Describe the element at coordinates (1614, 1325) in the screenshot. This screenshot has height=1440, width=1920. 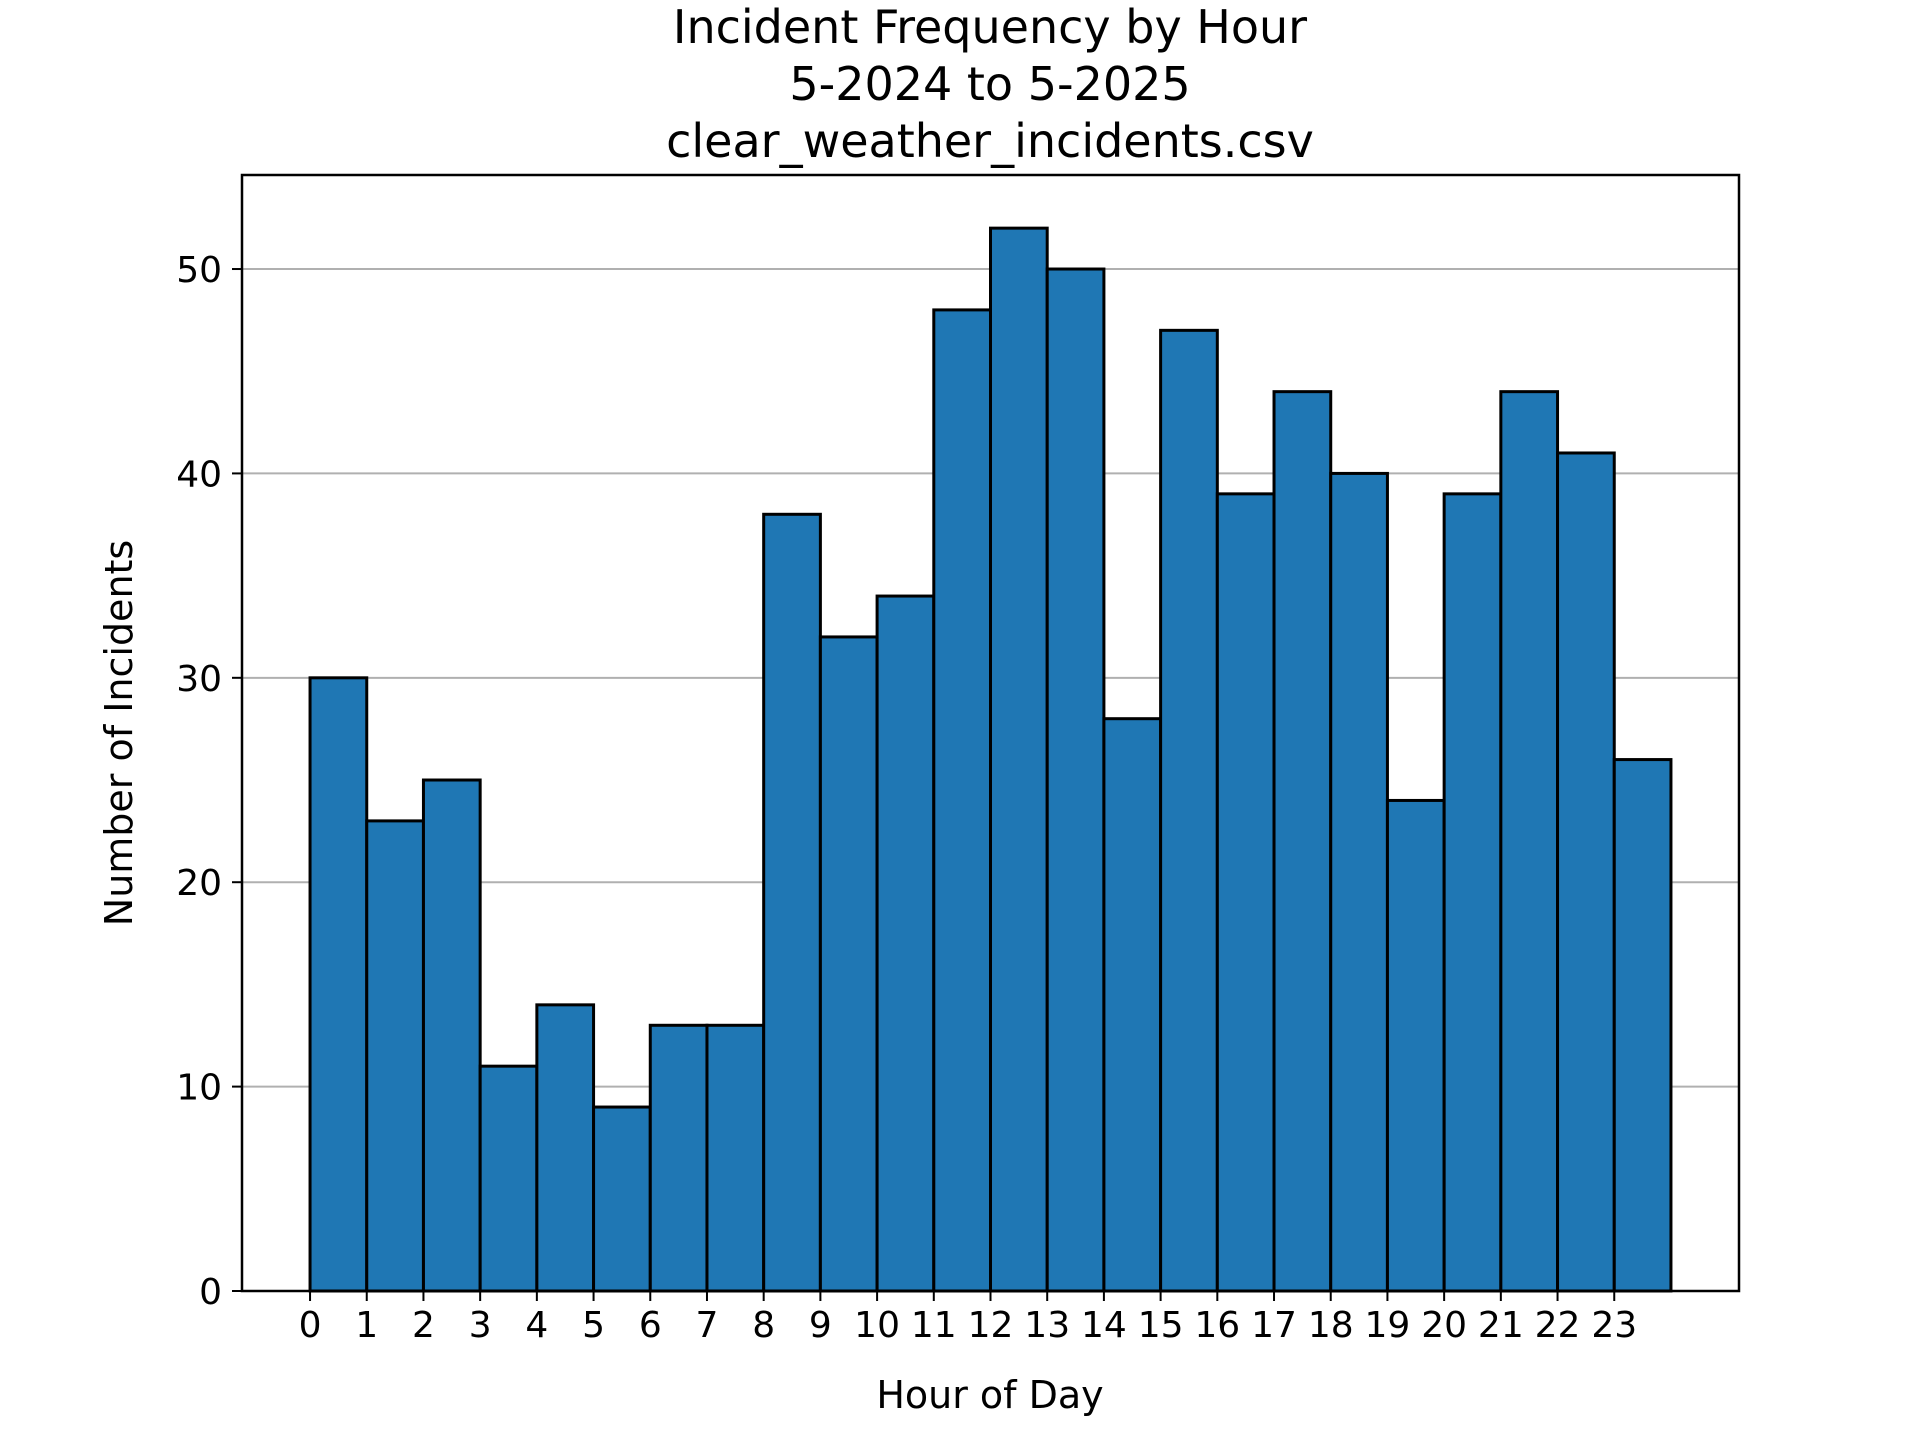
I see `x-tick-label: 23` at that location.